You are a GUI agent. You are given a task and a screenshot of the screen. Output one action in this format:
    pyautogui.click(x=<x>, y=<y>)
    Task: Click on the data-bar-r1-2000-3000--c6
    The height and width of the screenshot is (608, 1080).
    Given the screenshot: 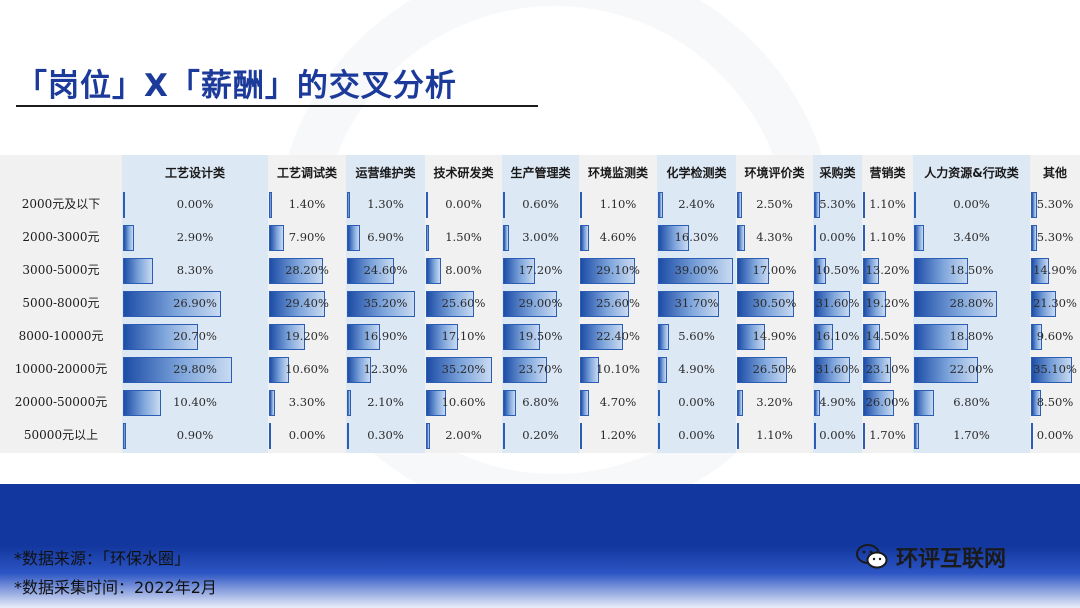 What is the action you would take?
    pyautogui.click(x=674, y=237)
    